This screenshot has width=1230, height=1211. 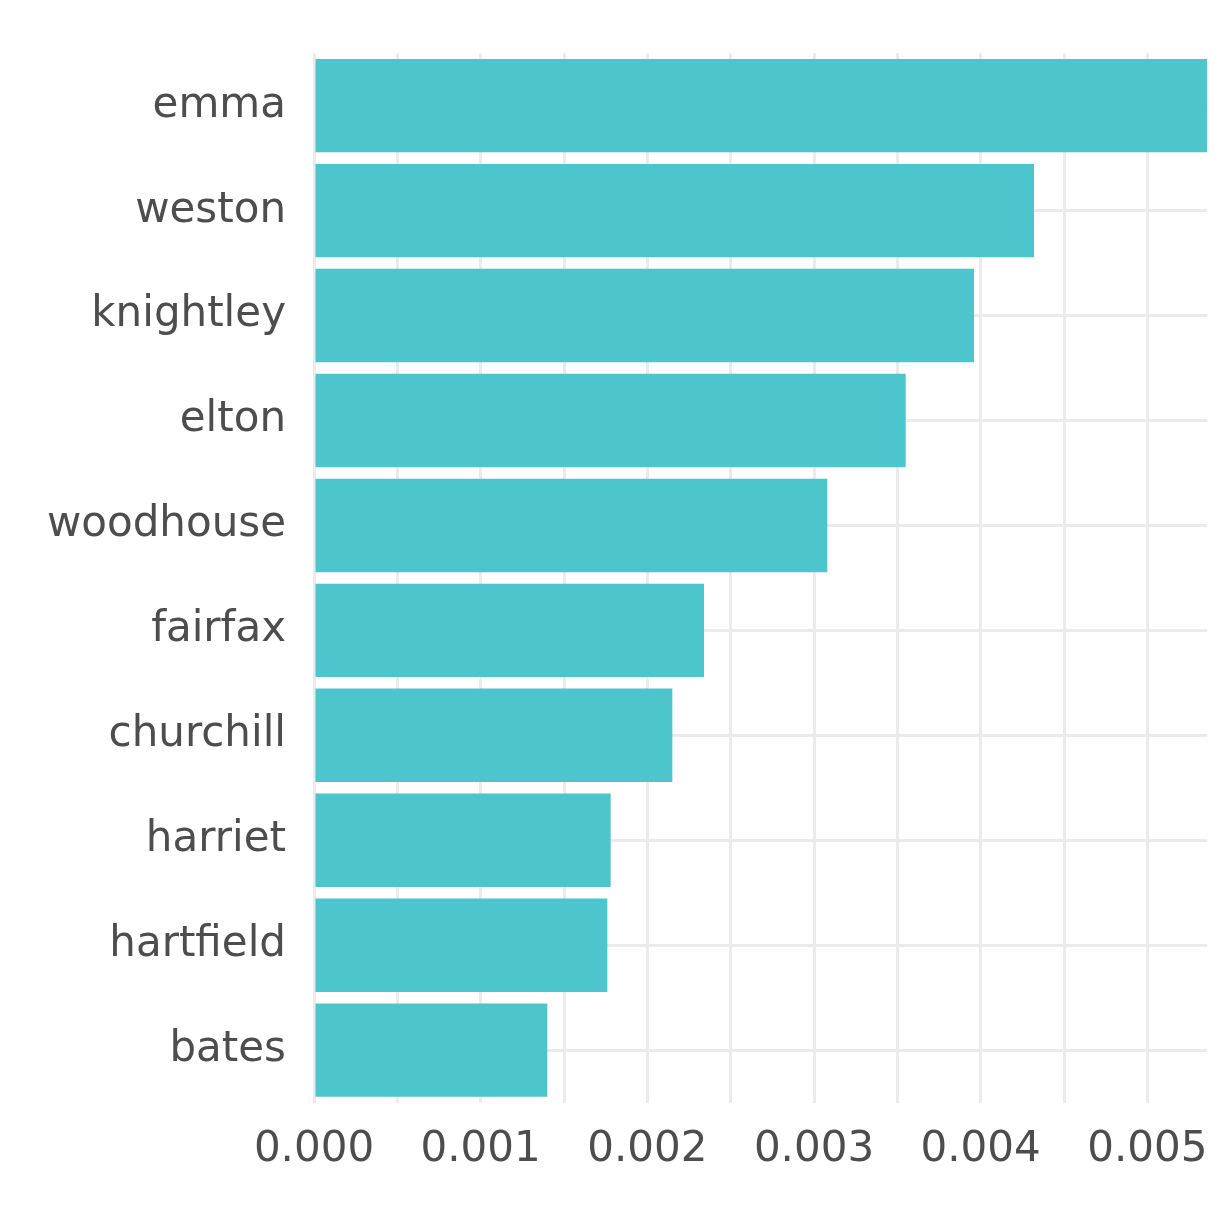 I want to click on x-tick-label: 0.003, so click(x=814, y=1146).